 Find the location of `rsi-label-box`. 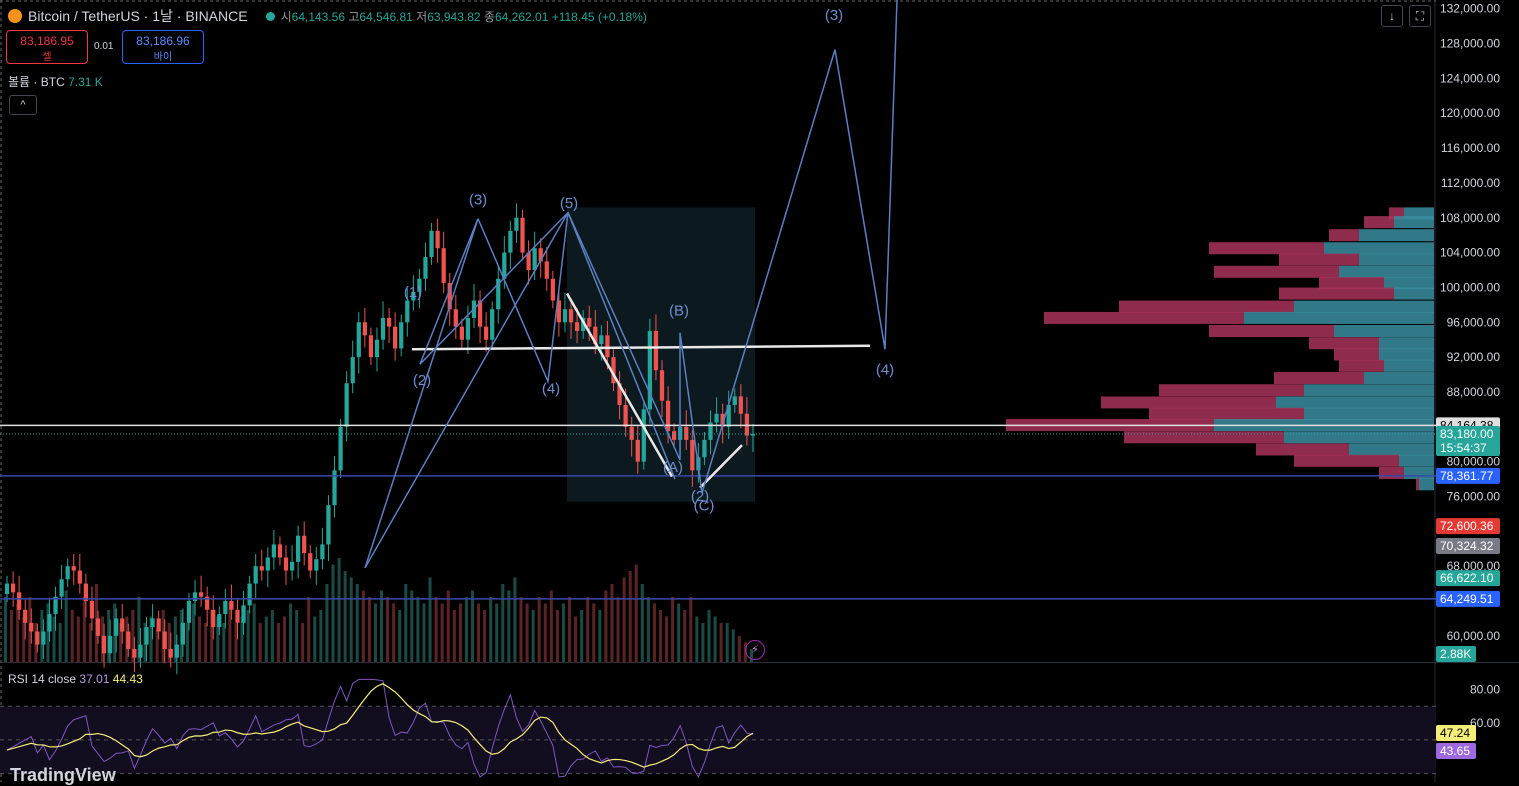

rsi-label-box is located at coordinates (1456, 751).